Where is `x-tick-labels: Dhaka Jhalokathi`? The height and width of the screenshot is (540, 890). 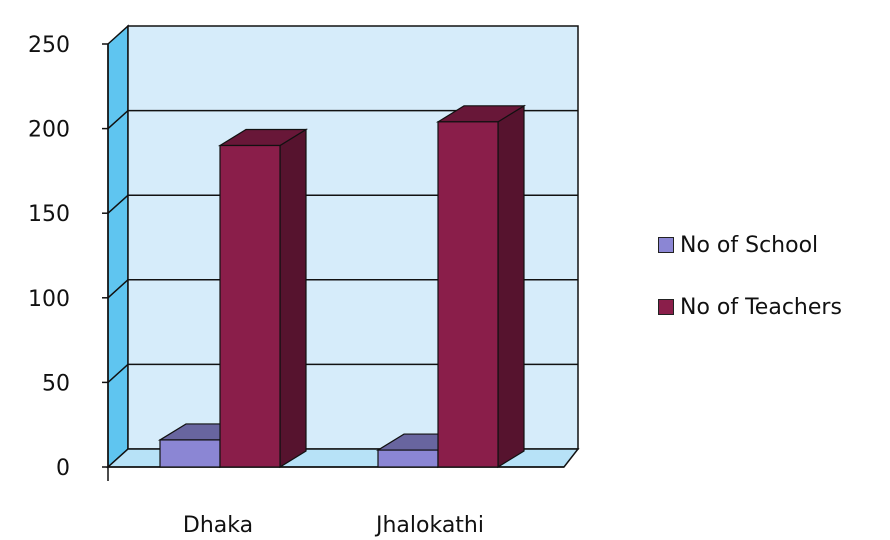
x-tick-labels: Dhaka Jhalokathi is located at coordinates (333, 525).